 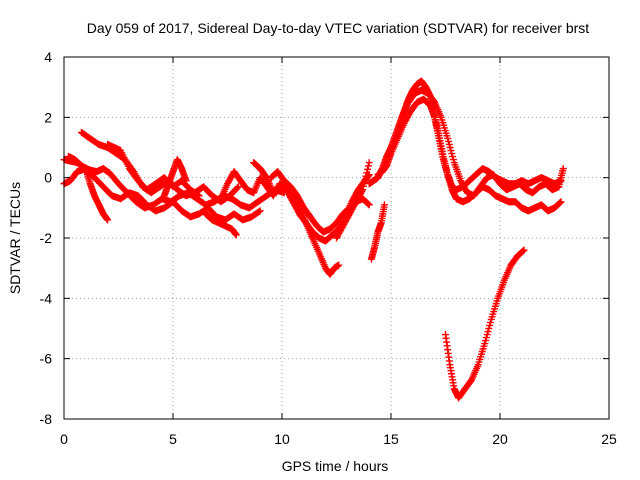 I want to click on series-arc14, so click(x=469, y=155).